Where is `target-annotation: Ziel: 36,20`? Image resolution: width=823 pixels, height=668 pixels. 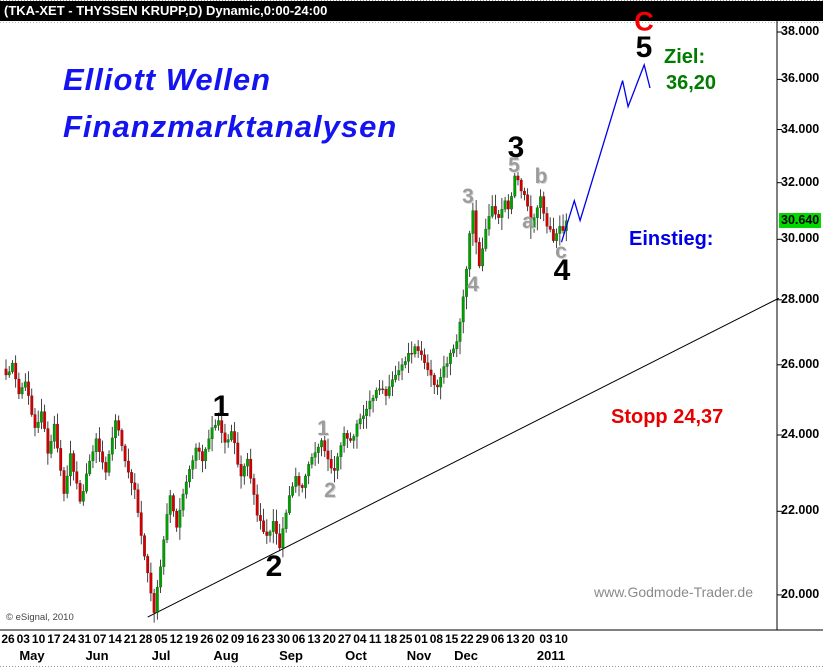
target-annotation: Ziel: 36,20 is located at coordinates (690, 70).